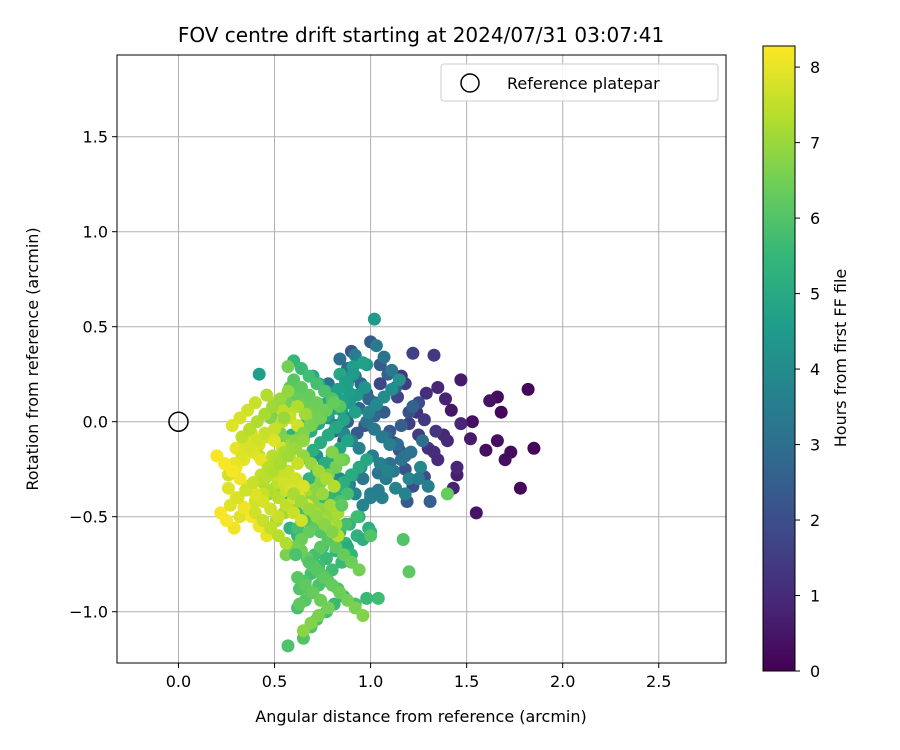  Describe the element at coordinates (815, 445) in the screenshot. I see `colorbar-tick-label: 3` at that location.